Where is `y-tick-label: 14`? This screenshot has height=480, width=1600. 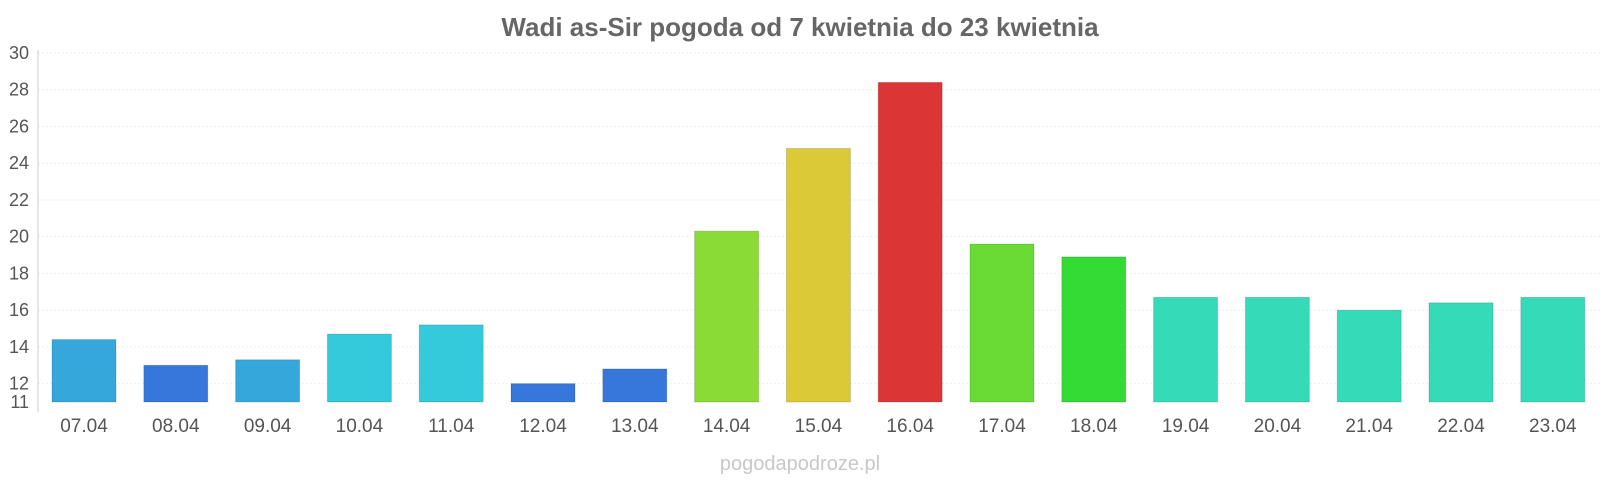 y-tick-label: 14 is located at coordinates (19, 347).